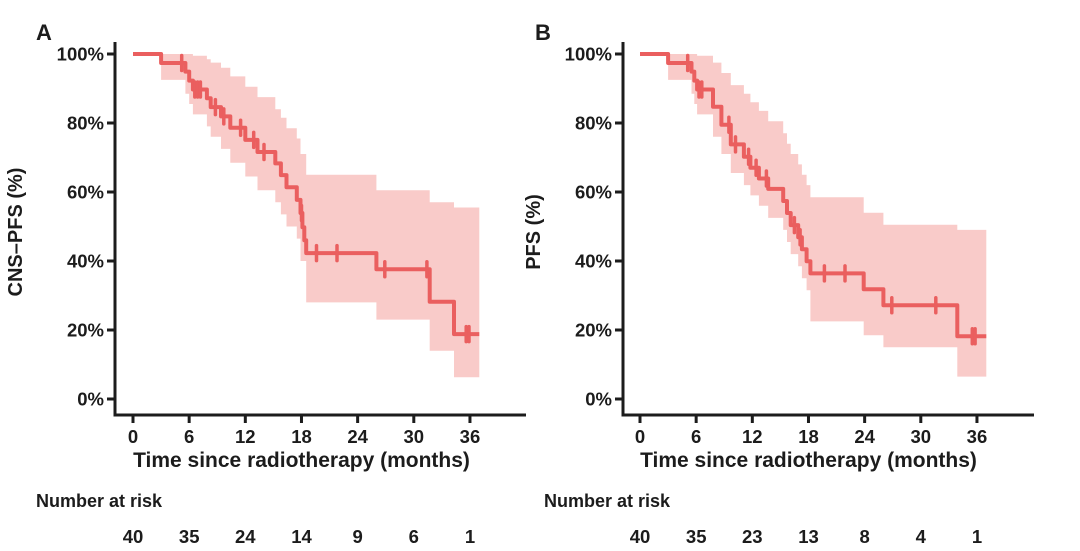 The image size is (1080, 551). What do you see at coordinates (470, 536) in the screenshot?
I see `panel-a-risk-count: 1` at bounding box center [470, 536].